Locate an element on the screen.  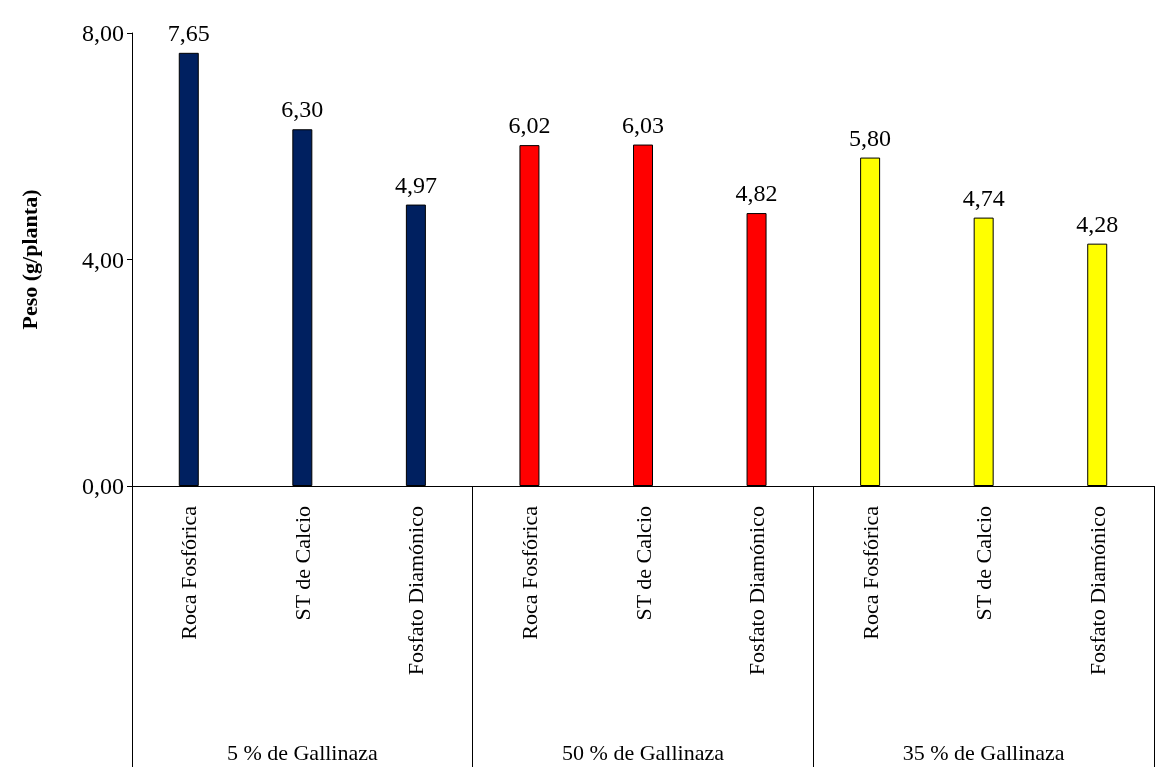
data-label: 4,74 is located at coordinates (983, 197).